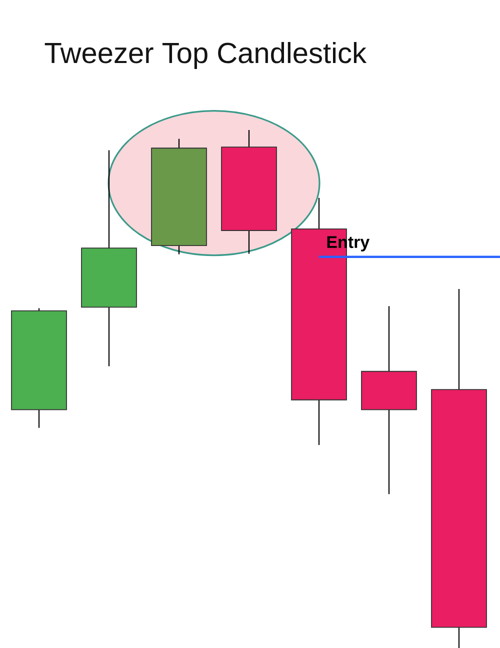 The width and height of the screenshot is (500, 648). Describe the element at coordinates (205, 56) in the screenshot. I see `chart-title: Tweezer Top Candlestick` at that location.